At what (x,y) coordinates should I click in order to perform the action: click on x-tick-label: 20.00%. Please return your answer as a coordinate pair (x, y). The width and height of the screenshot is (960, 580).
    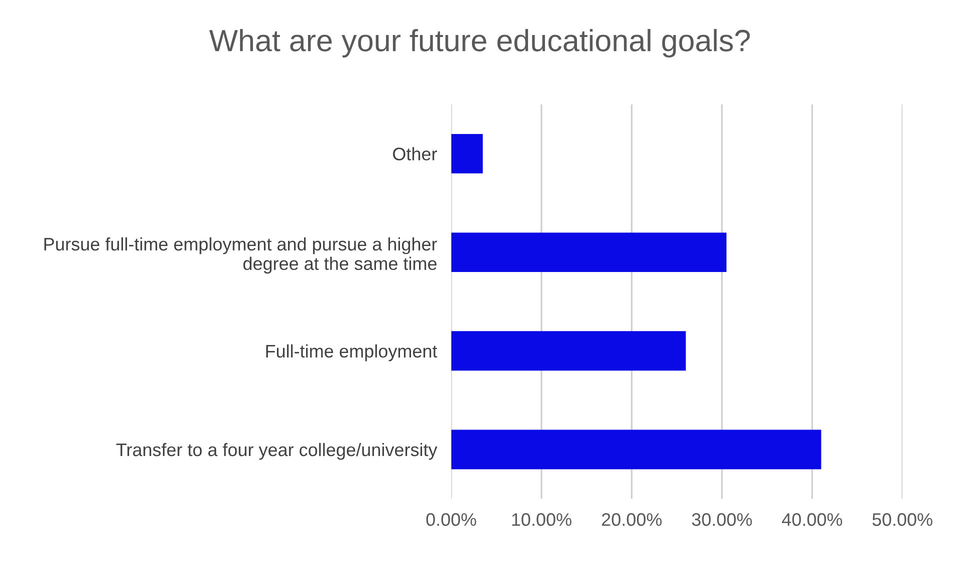
    Looking at the image, I should click on (632, 519).